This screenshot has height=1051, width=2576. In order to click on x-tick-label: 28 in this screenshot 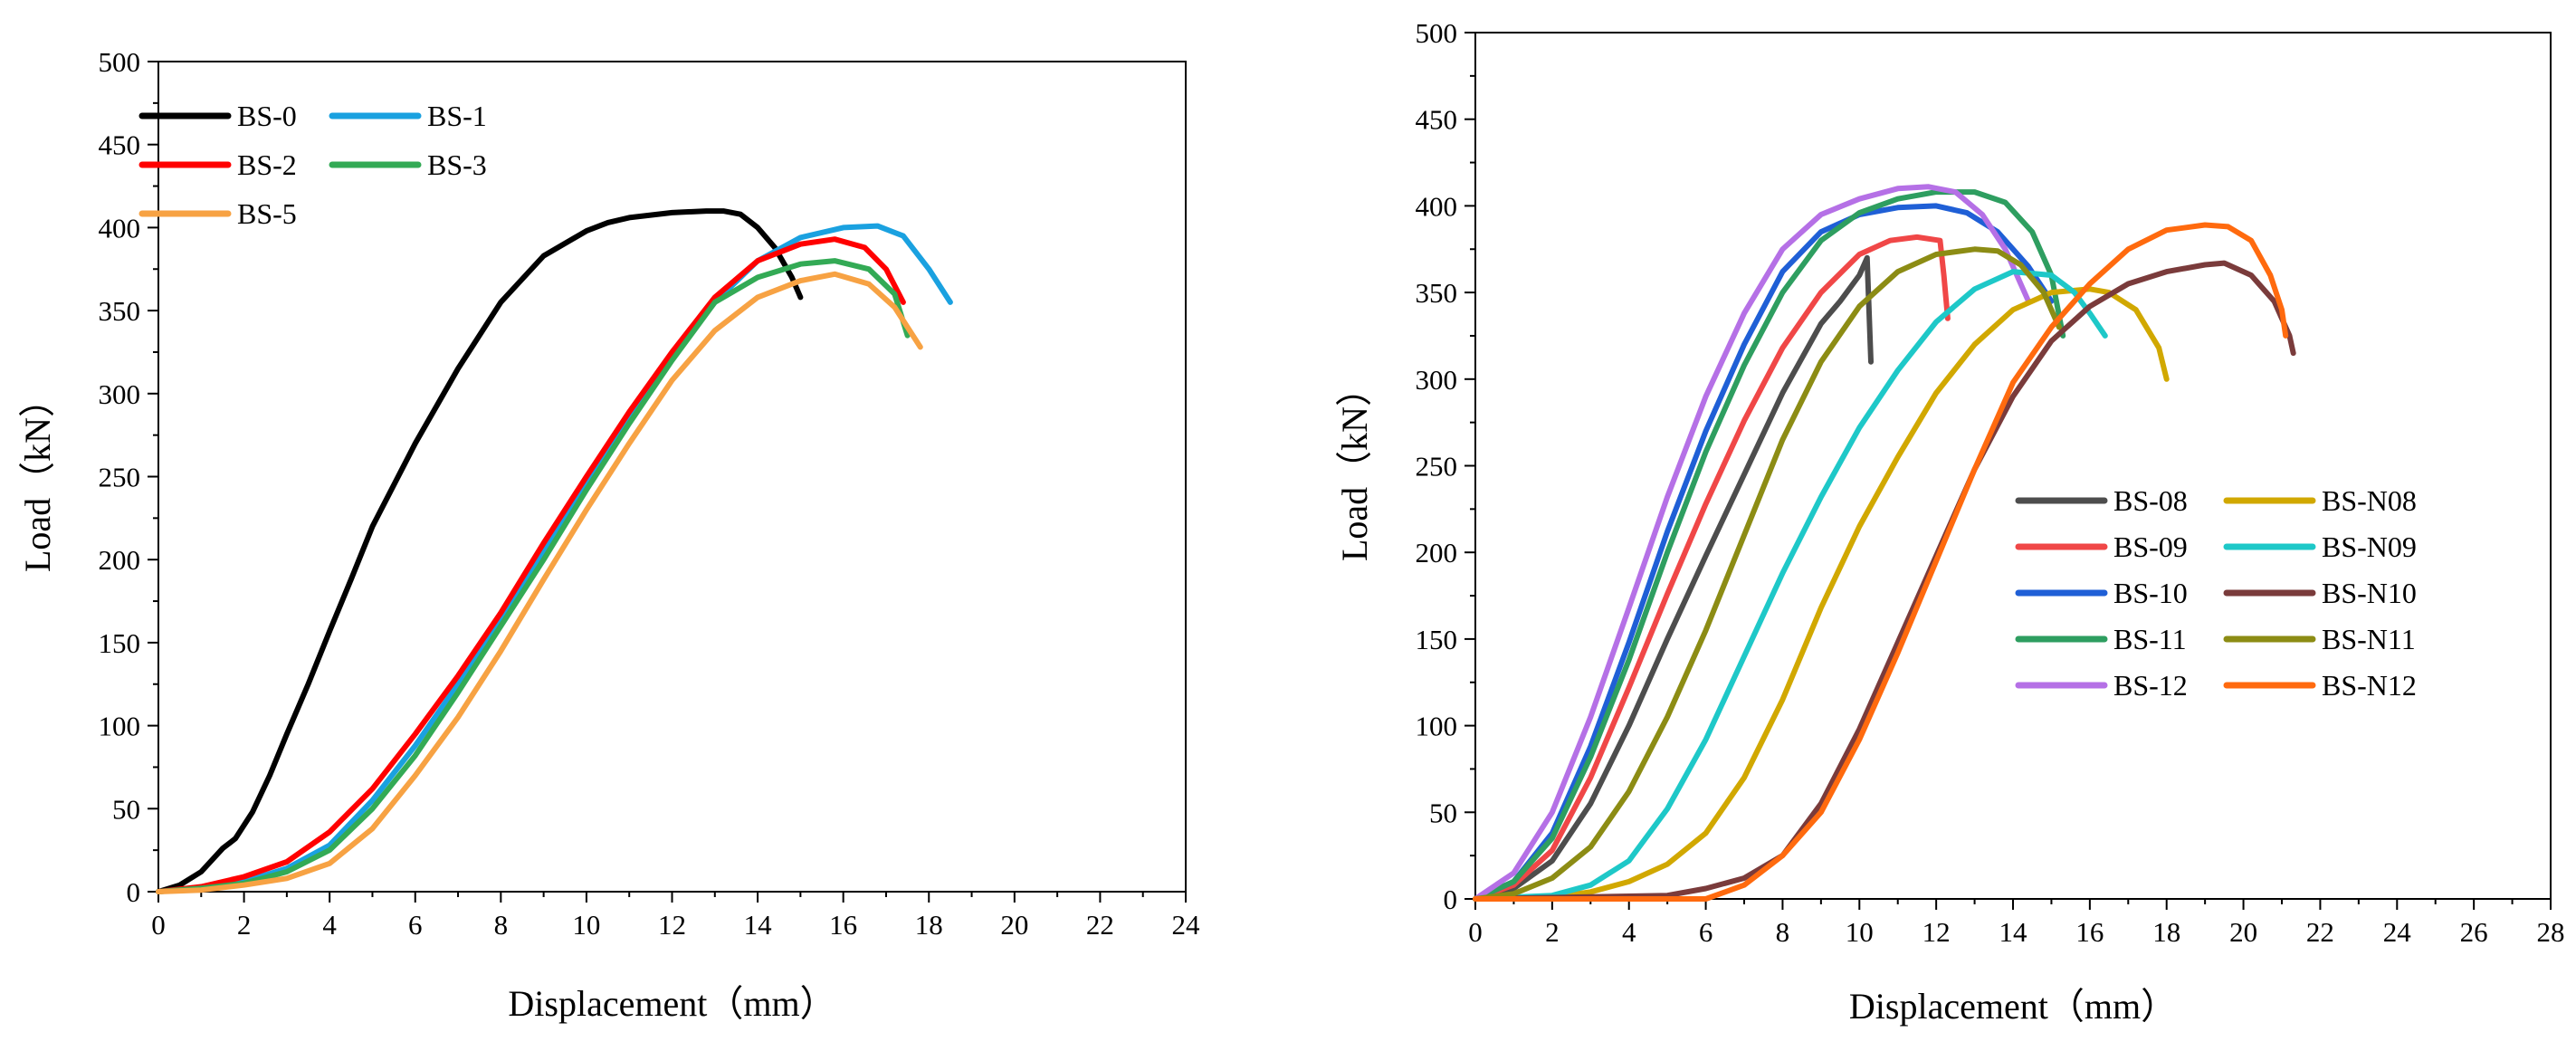, I will do `click(2551, 932)`.